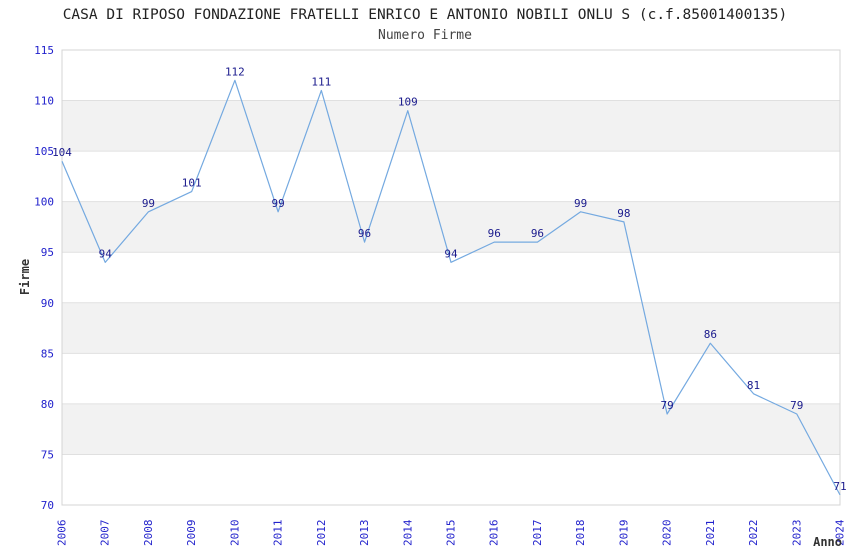 This screenshot has height=550, width=850. I want to click on x-tick-label: 2014, so click(407, 532).